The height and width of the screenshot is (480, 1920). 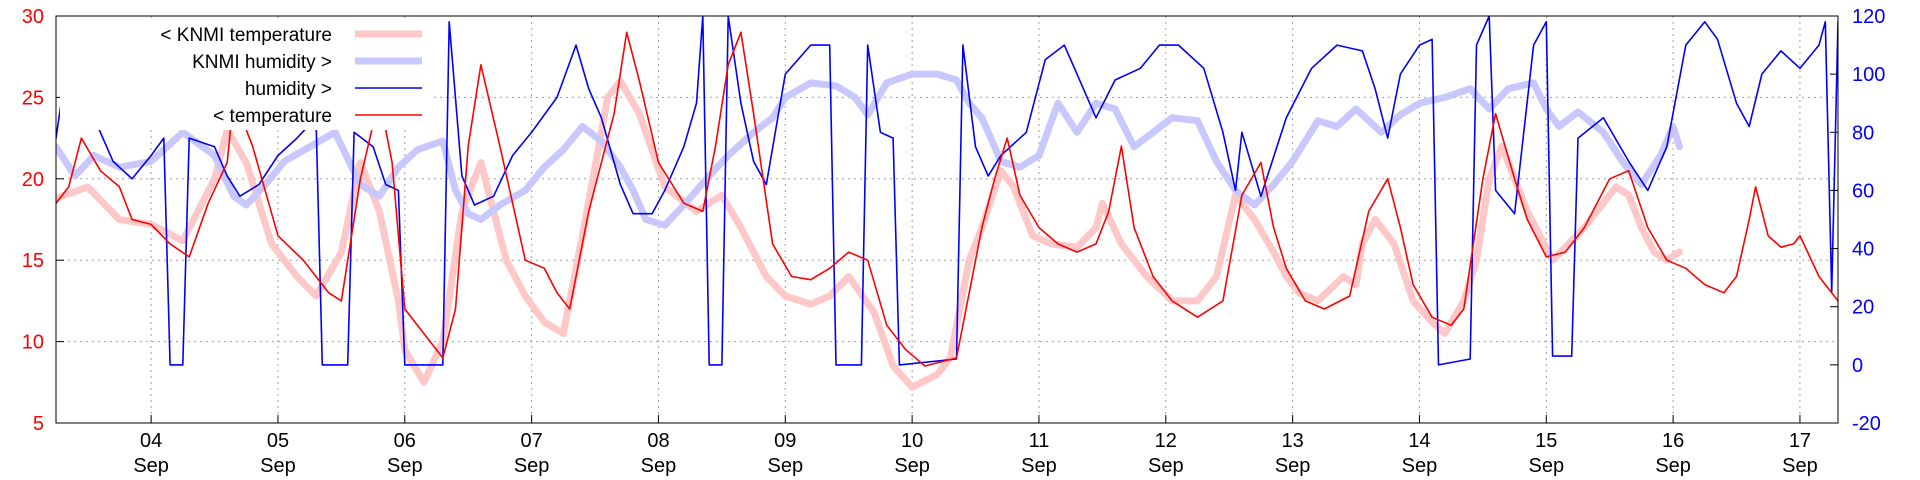 I want to click on x-tick-label-day: 13, so click(x=1292, y=441).